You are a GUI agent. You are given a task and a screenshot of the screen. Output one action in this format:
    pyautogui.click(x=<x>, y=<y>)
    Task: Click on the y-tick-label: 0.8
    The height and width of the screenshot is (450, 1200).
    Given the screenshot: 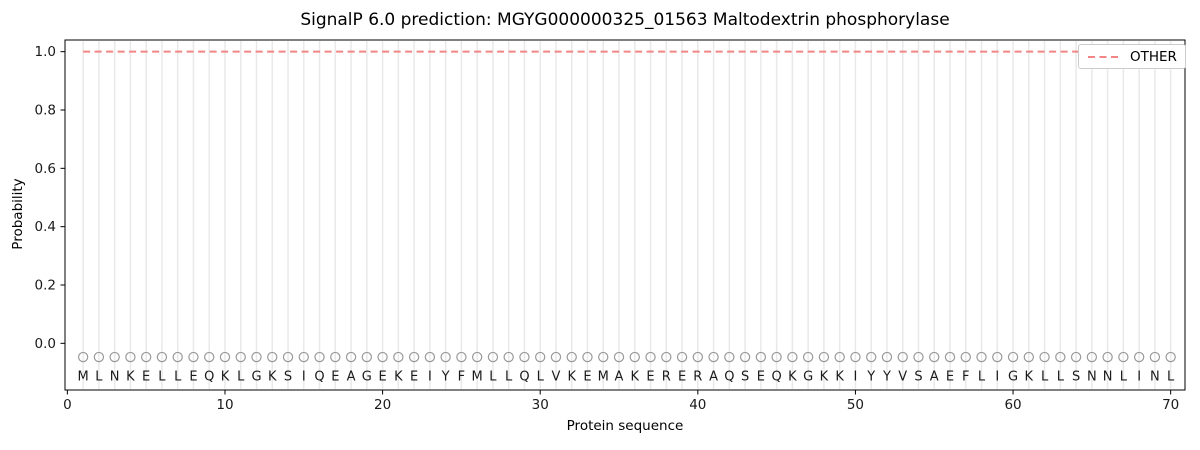 What is the action you would take?
    pyautogui.click(x=45, y=111)
    